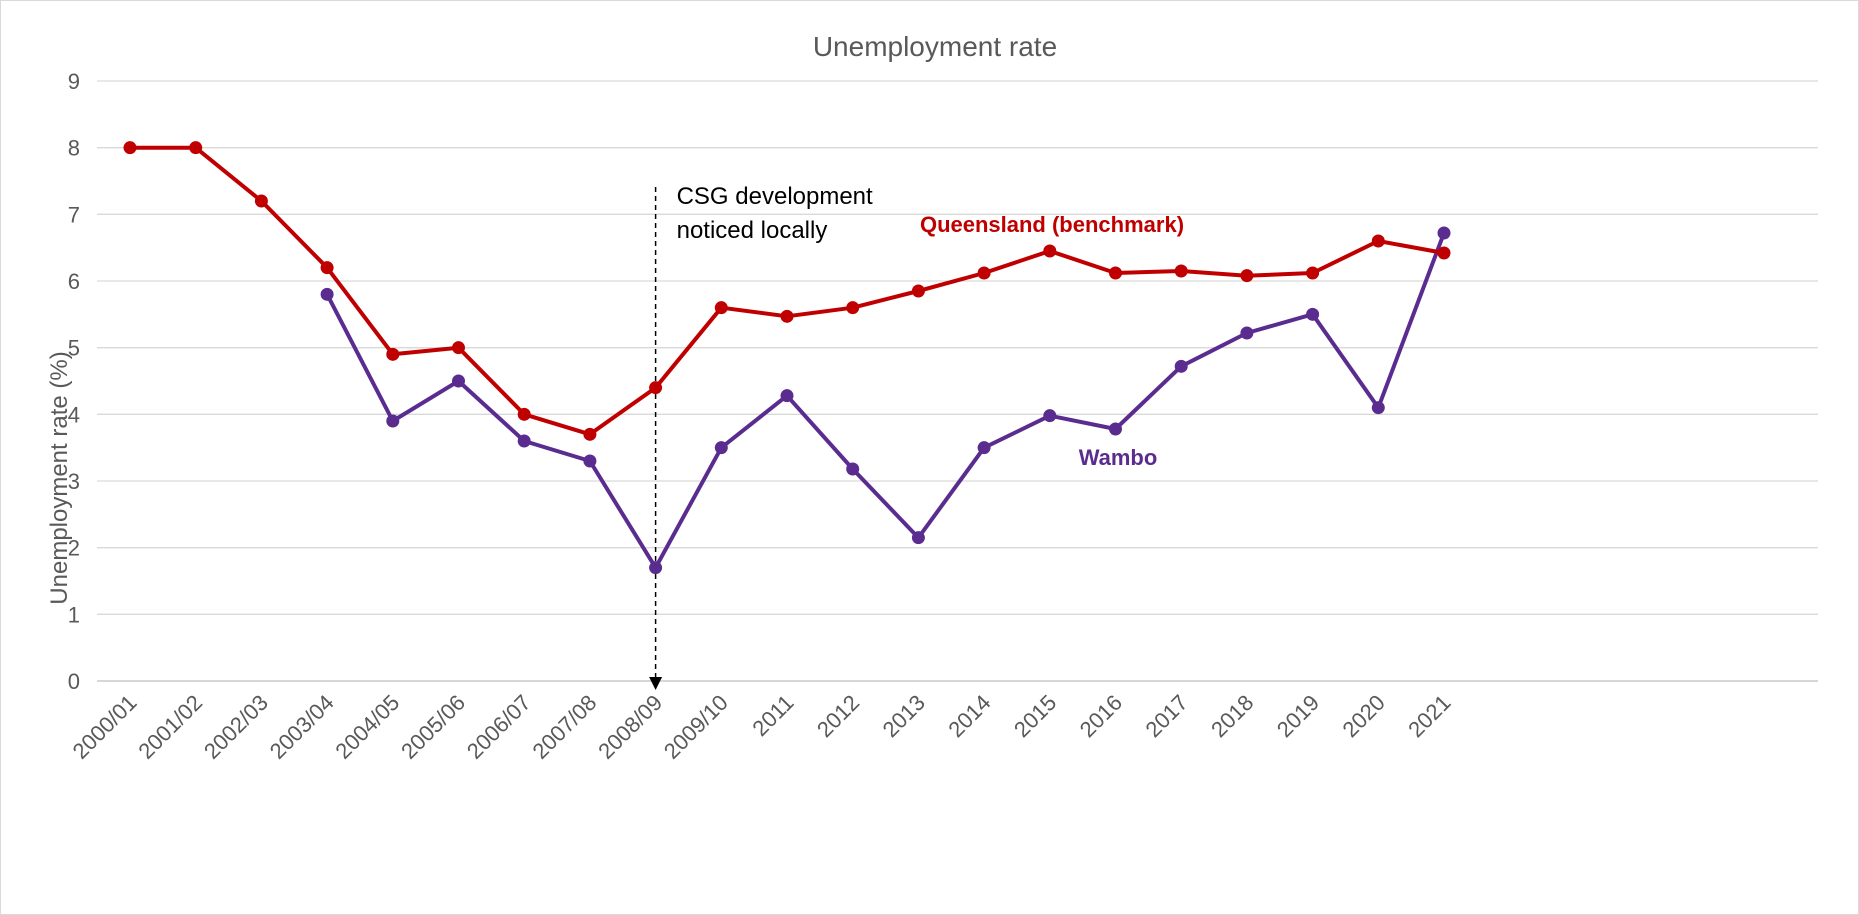 The width and height of the screenshot is (1859, 915). What do you see at coordinates (74, 548) in the screenshot?
I see `y-tick-label: 2` at bounding box center [74, 548].